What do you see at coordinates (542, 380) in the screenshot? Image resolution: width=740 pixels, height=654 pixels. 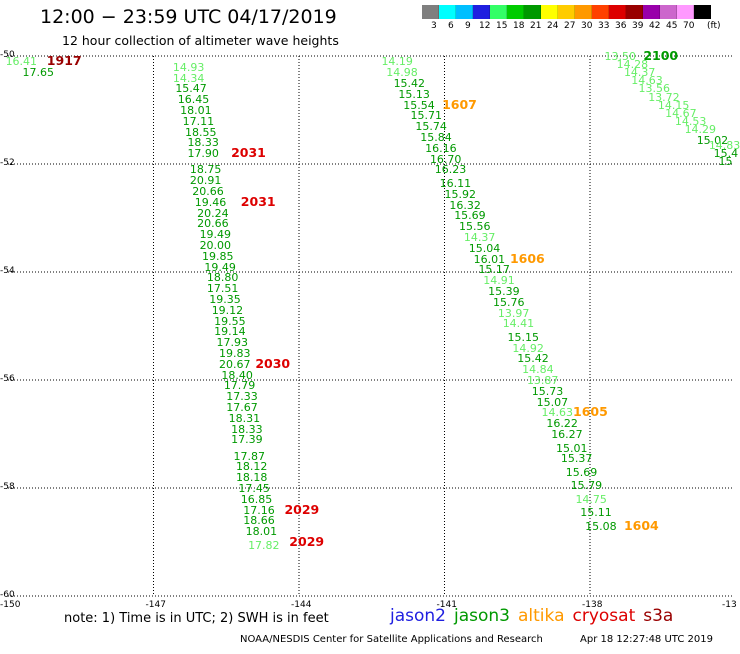 I see `wave-height-label: 13.87` at bounding box center [542, 380].